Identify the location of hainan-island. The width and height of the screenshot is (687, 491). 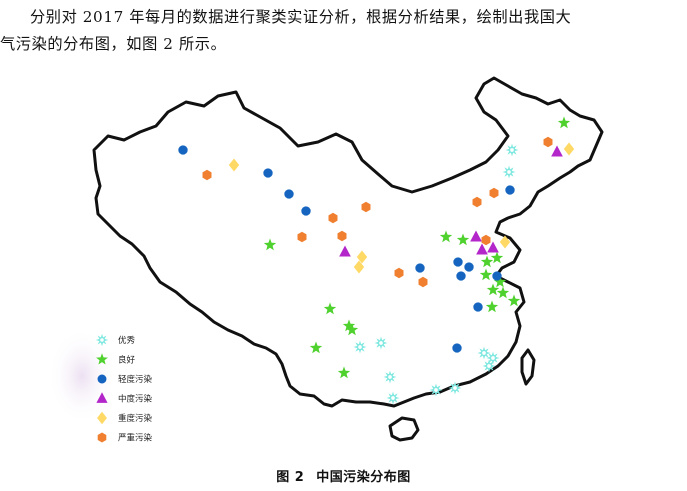
(404, 429).